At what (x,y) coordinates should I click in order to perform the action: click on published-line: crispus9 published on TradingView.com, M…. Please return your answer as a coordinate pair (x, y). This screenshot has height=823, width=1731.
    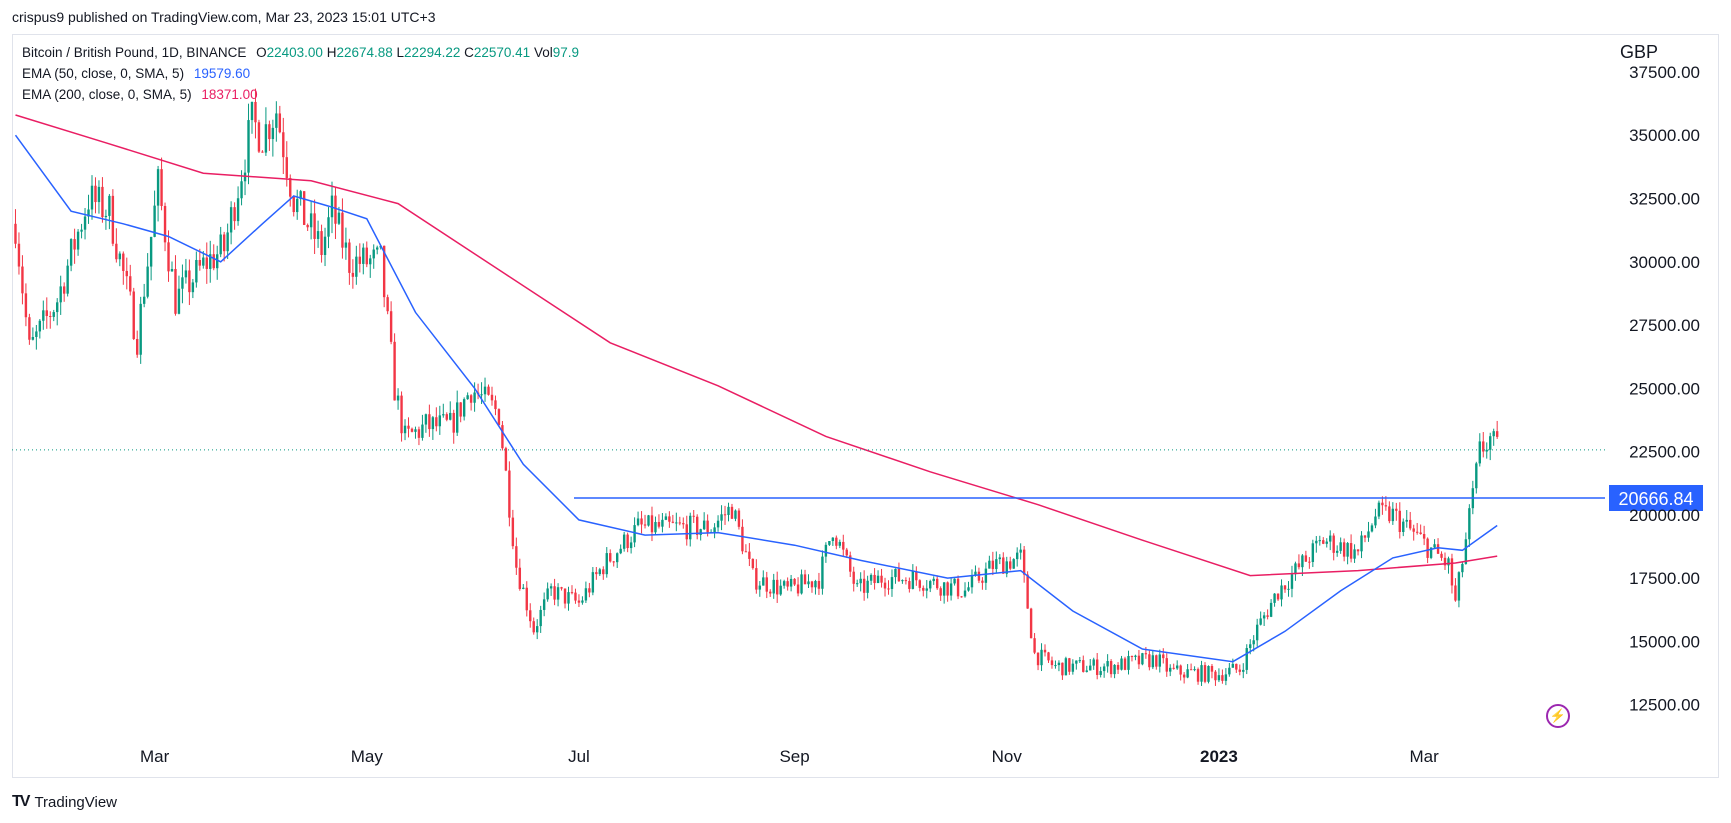
    Looking at the image, I should click on (224, 17).